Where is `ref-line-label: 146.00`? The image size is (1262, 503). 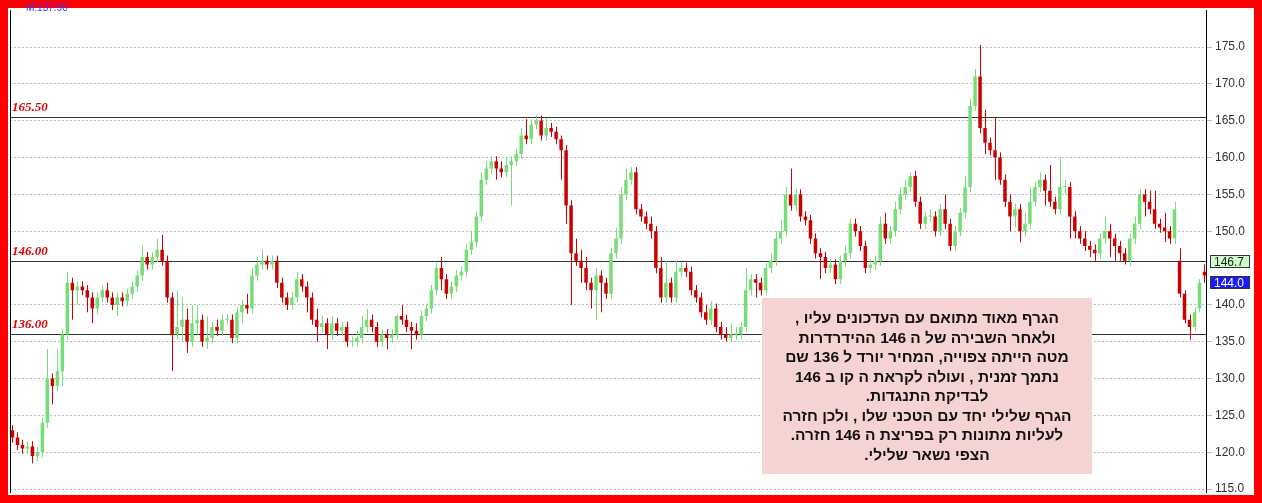
ref-line-label: 146.00 is located at coordinates (30, 251).